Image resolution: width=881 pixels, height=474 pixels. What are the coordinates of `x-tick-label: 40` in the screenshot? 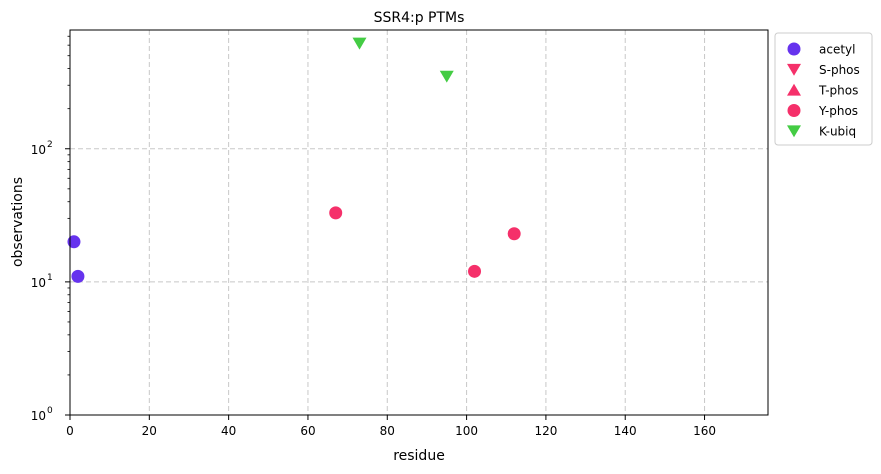 It's located at (228, 431).